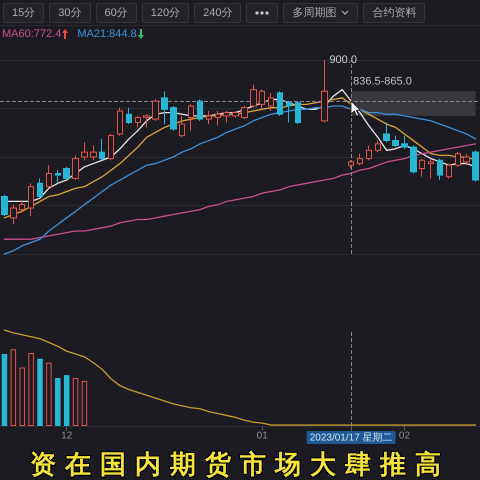 The width and height of the screenshot is (480, 480). I want to click on x-tick-label: 01, so click(262, 436).